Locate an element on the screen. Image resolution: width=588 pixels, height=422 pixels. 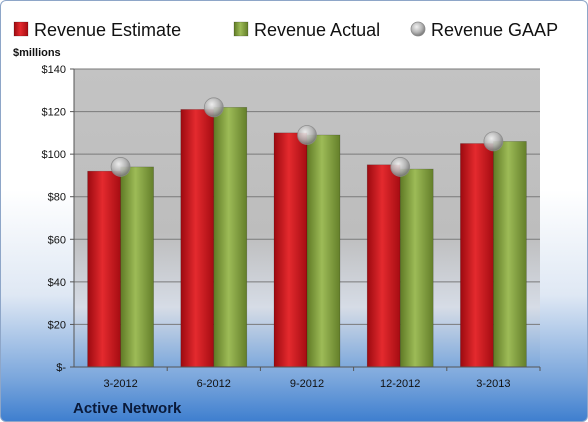
legend-gaap-marker is located at coordinates (418, 29).